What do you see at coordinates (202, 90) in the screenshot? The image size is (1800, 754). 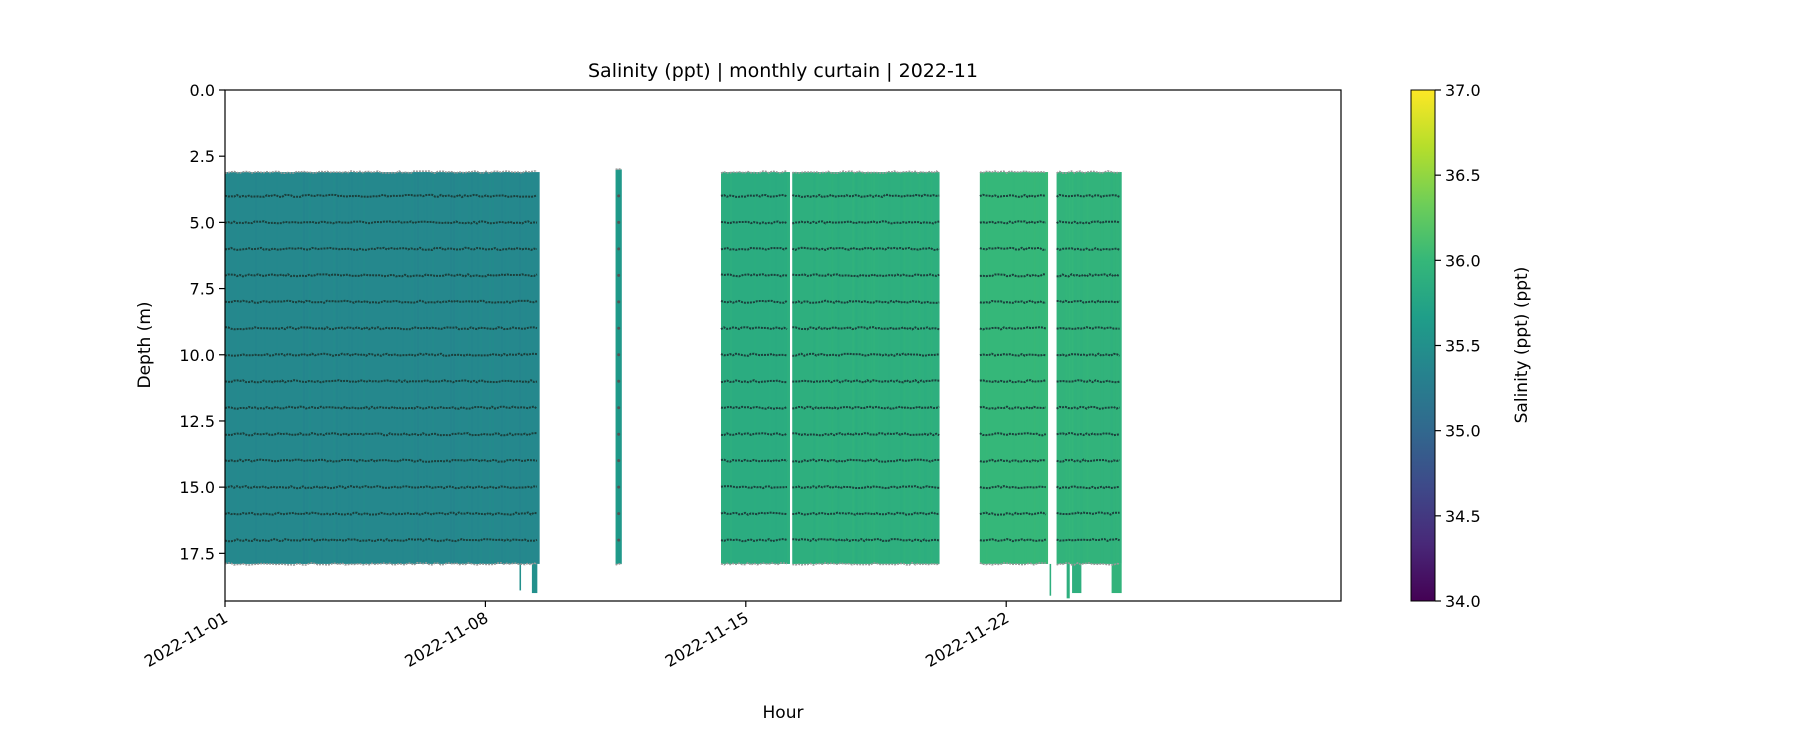 I see `y-tick-label: 0.0` at bounding box center [202, 90].